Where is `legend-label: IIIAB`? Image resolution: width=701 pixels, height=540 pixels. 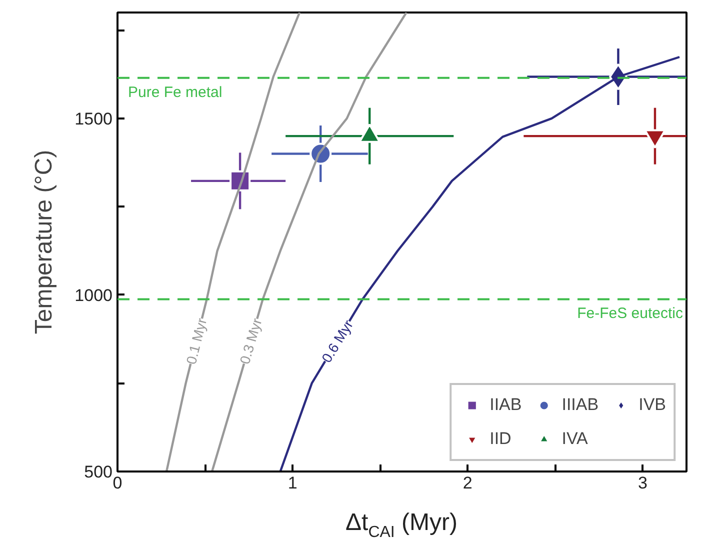
legend-label: IIIAB is located at coordinates (580, 405).